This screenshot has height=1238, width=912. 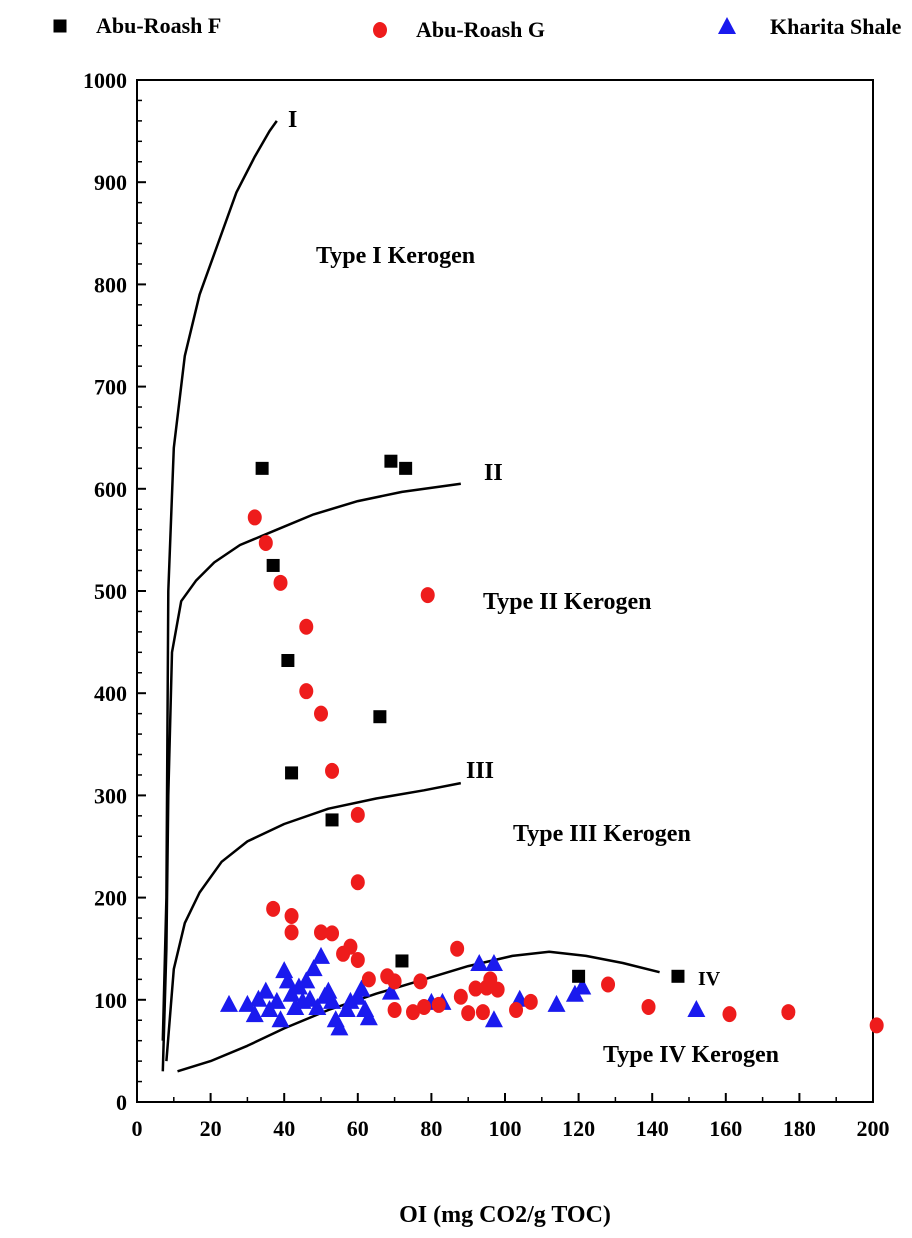 What do you see at coordinates (480, 771) in the screenshot?
I see `curve-label: III` at bounding box center [480, 771].